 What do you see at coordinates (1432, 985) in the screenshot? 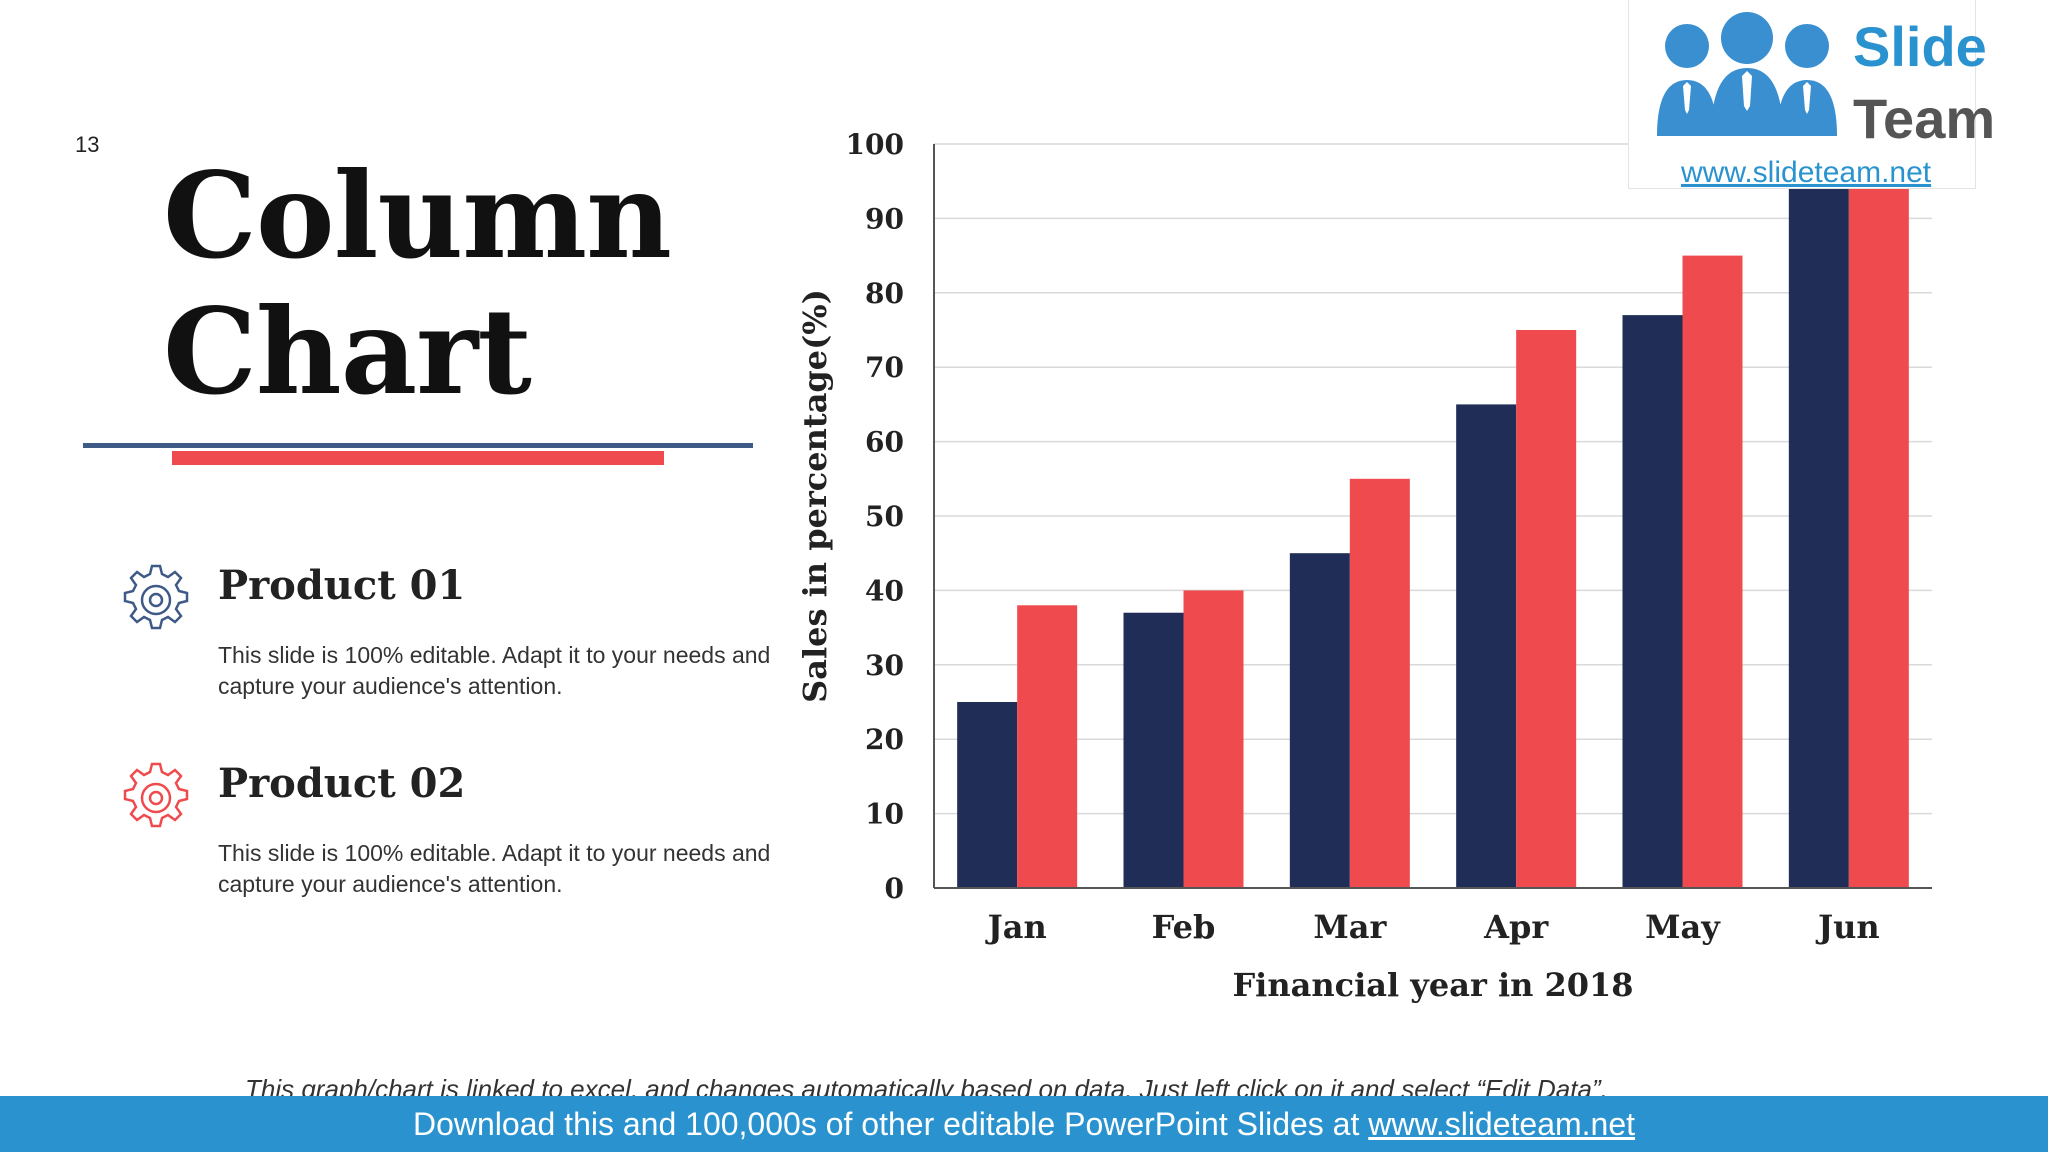
I see `x-axis-title: Financial year in 2018` at bounding box center [1432, 985].